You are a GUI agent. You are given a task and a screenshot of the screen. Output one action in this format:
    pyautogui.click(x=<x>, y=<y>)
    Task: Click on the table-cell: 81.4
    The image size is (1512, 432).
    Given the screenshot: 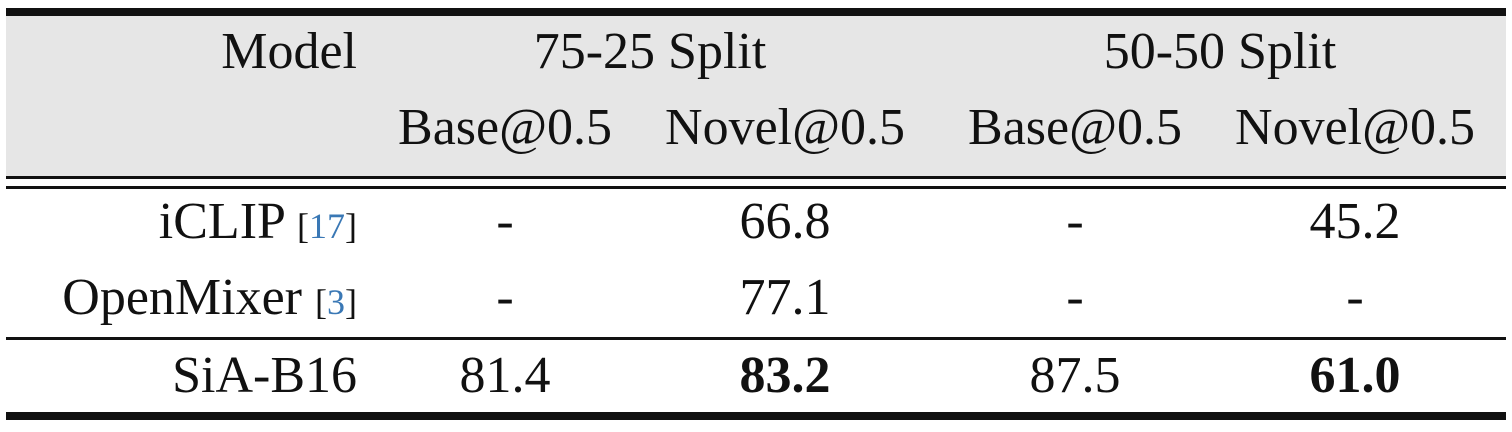 What is the action you would take?
    pyautogui.click(x=505, y=375)
    